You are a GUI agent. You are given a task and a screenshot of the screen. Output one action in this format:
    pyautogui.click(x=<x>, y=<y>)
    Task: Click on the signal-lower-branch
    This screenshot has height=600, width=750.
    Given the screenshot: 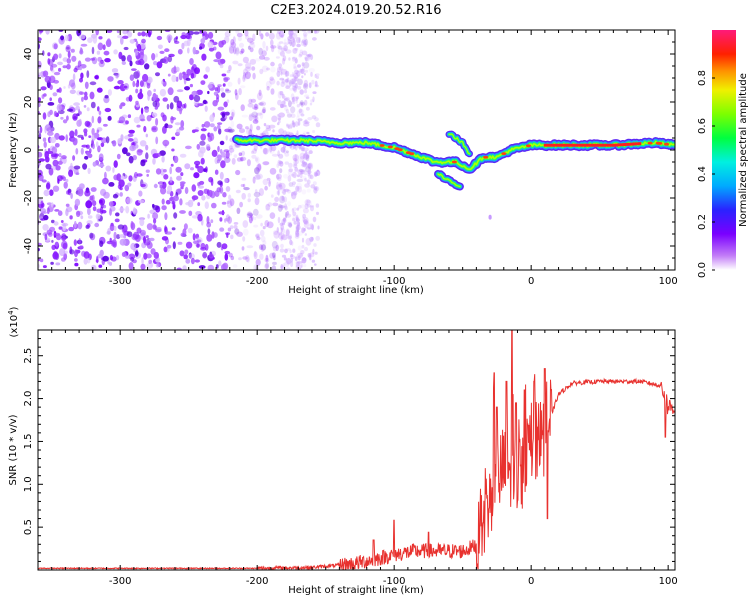 What is the action you would take?
    pyautogui.click(x=449, y=180)
    